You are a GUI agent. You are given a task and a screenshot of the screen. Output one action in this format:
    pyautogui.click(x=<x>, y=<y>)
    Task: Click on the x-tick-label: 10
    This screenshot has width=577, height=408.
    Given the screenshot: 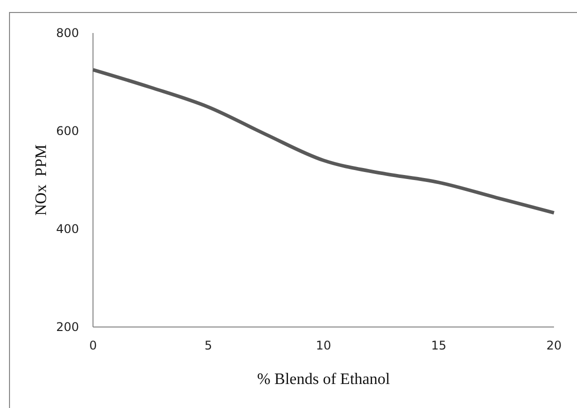 What is the action you would take?
    pyautogui.click(x=324, y=345)
    